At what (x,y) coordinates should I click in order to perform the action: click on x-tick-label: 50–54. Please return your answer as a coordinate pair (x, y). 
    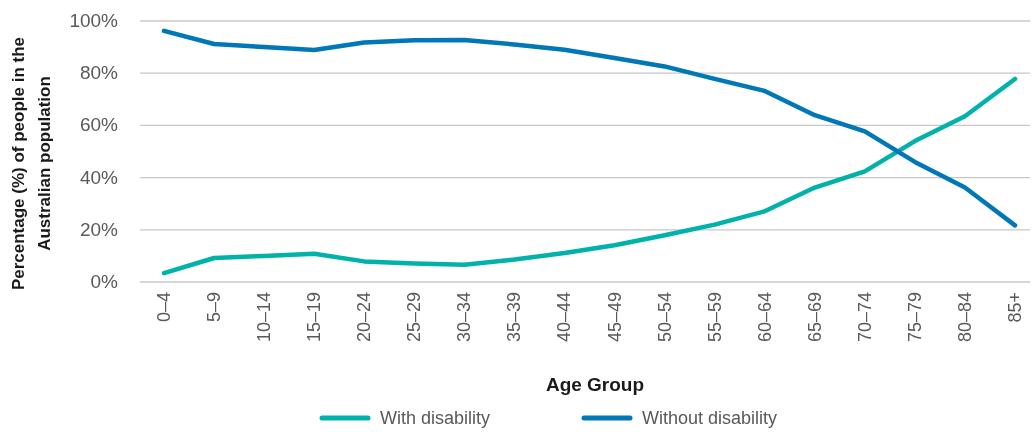
    Looking at the image, I should click on (664, 317).